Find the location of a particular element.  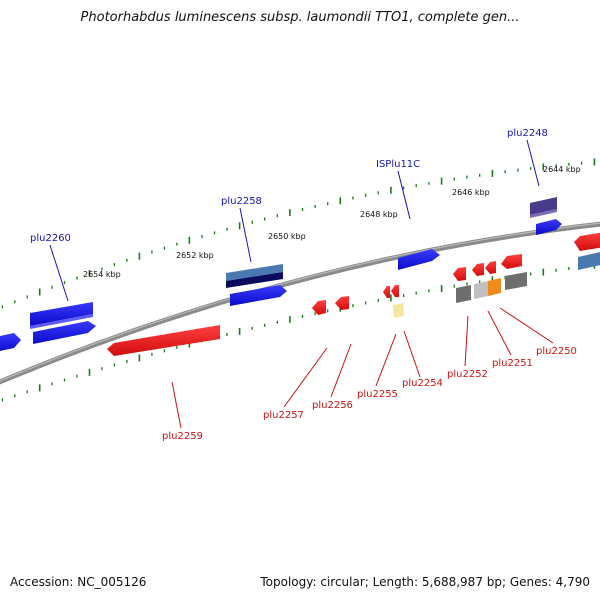

leader-plu2254 is located at coordinates (412, 354).